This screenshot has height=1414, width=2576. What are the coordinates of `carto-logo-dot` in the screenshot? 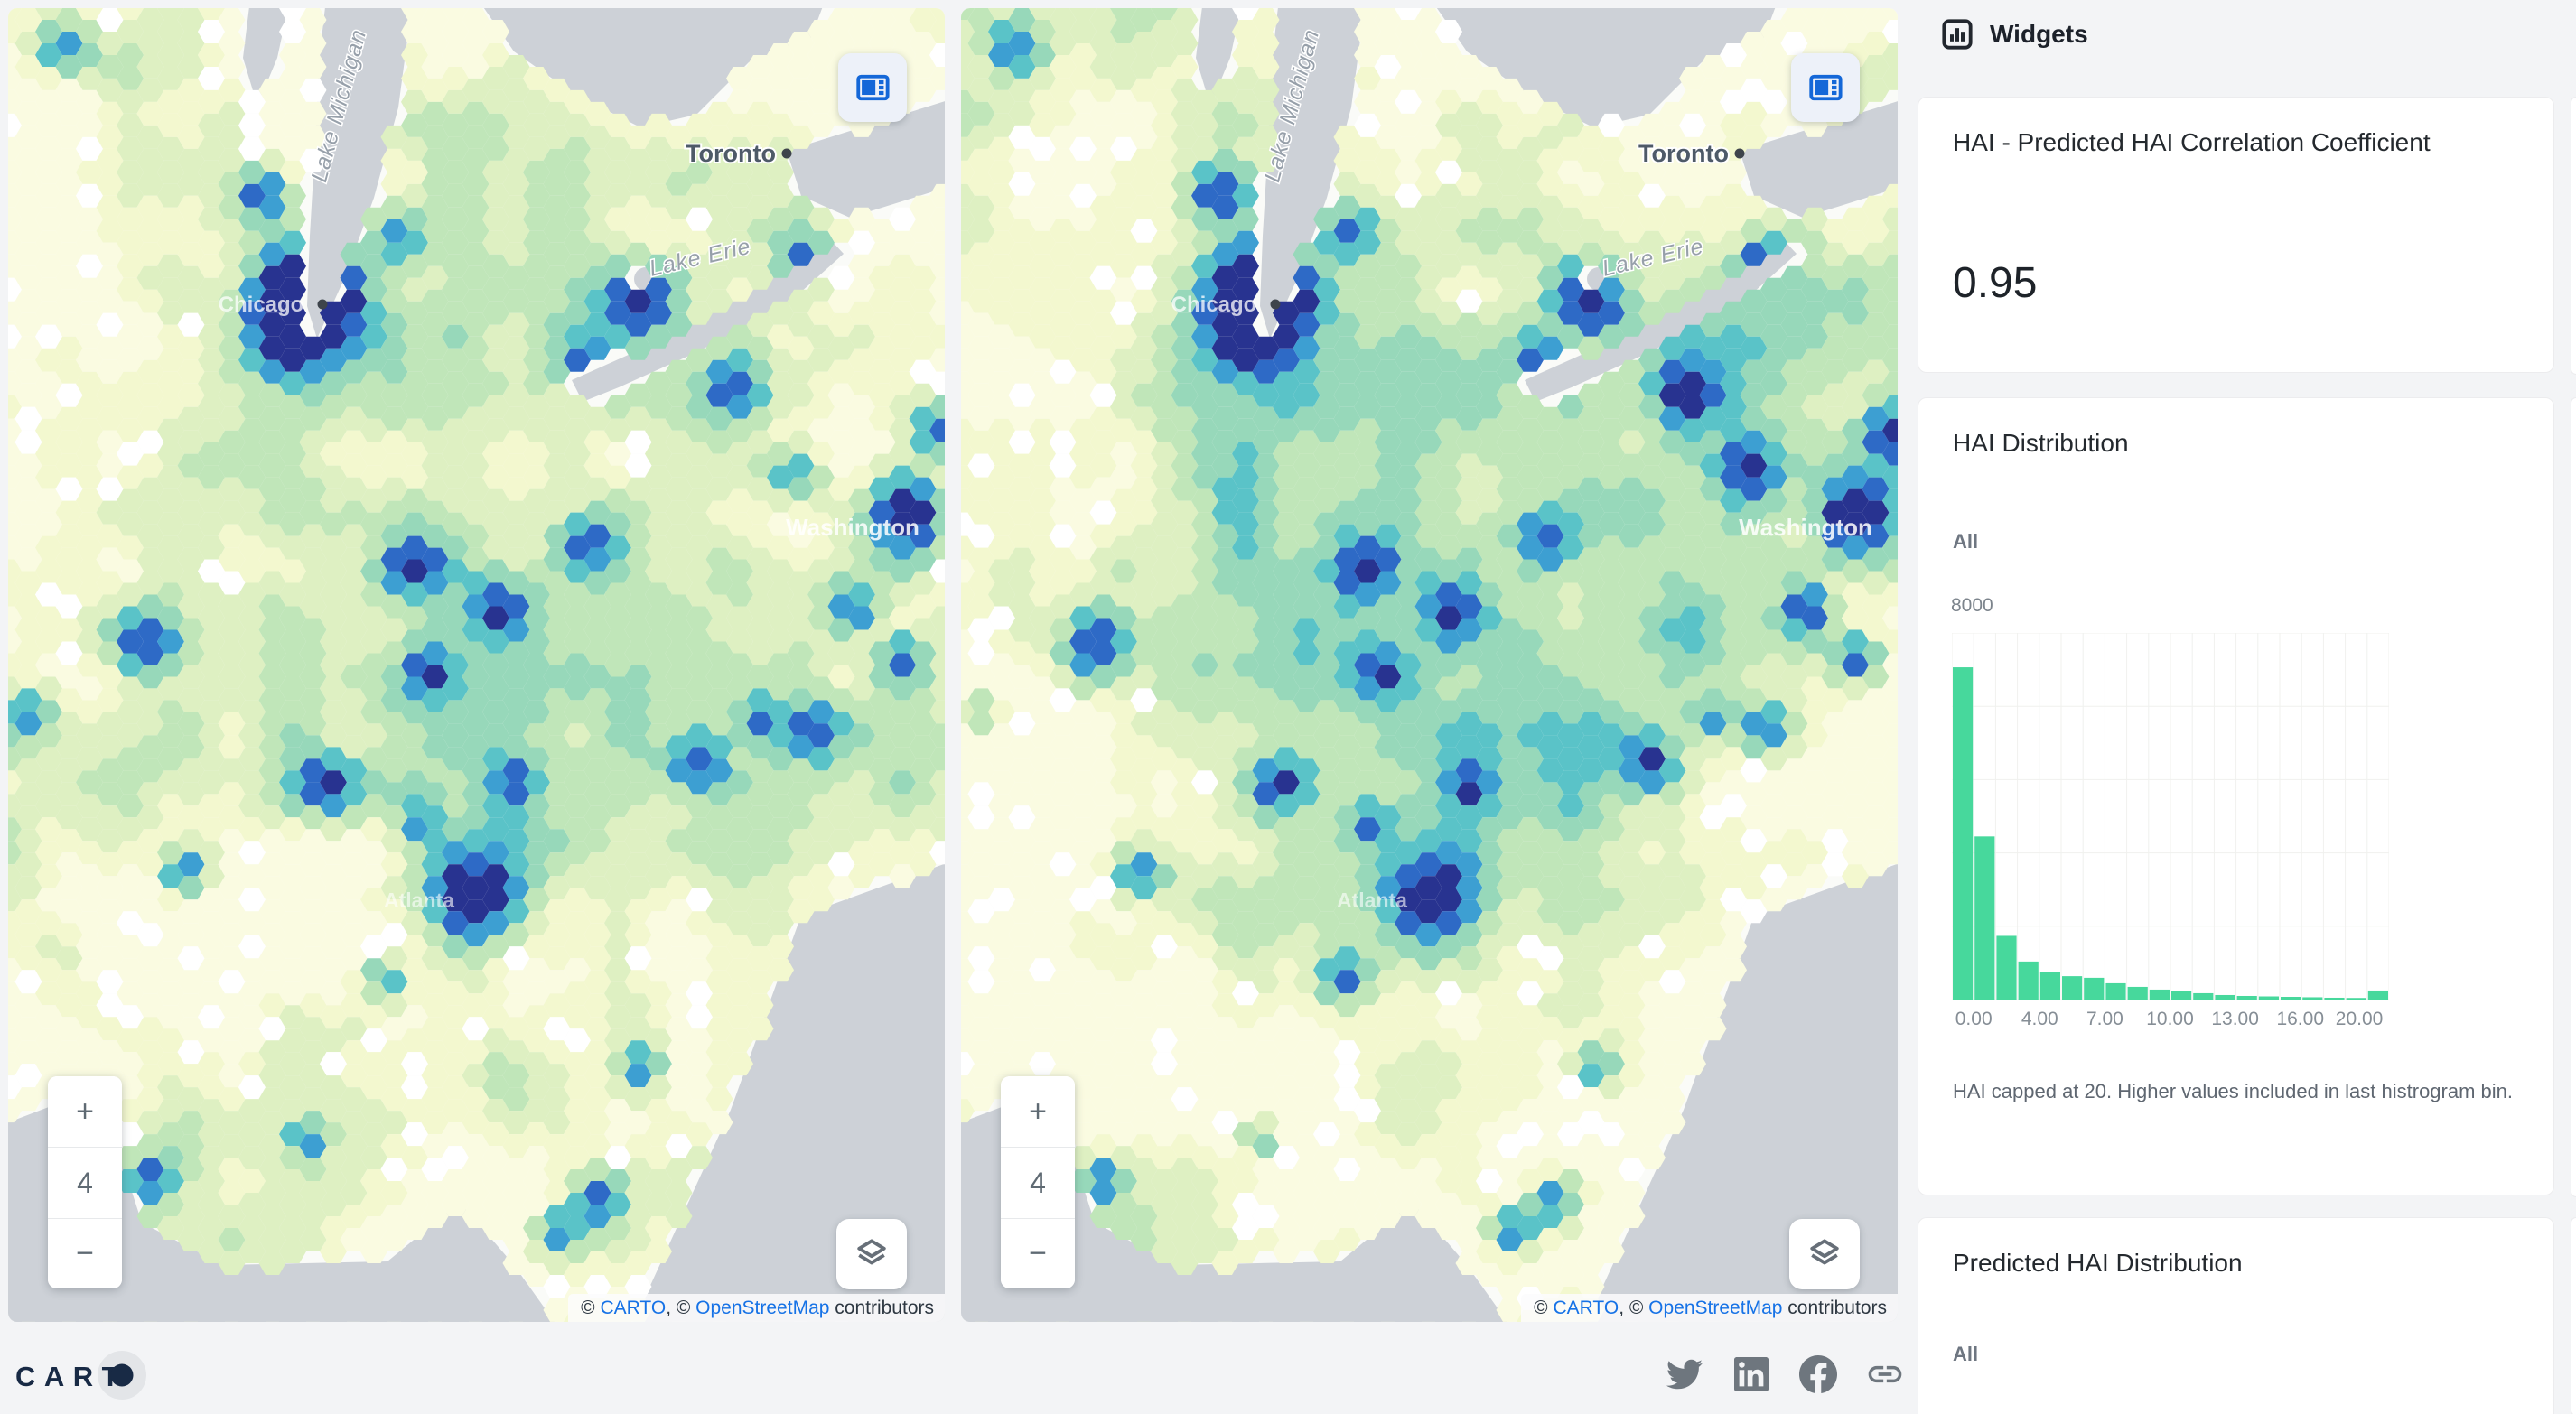 It's located at (122, 1375).